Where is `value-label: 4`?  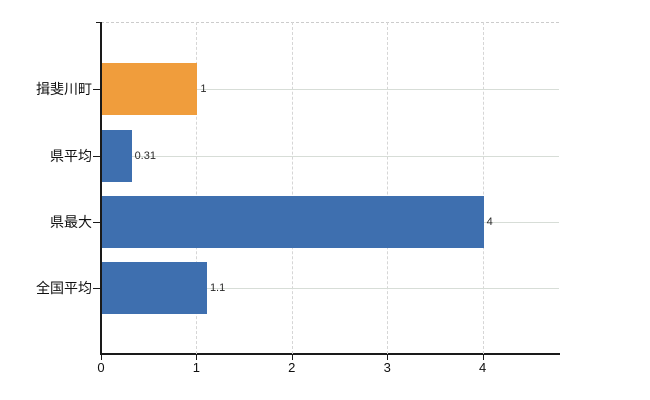 value-label: 4 is located at coordinates (489, 221).